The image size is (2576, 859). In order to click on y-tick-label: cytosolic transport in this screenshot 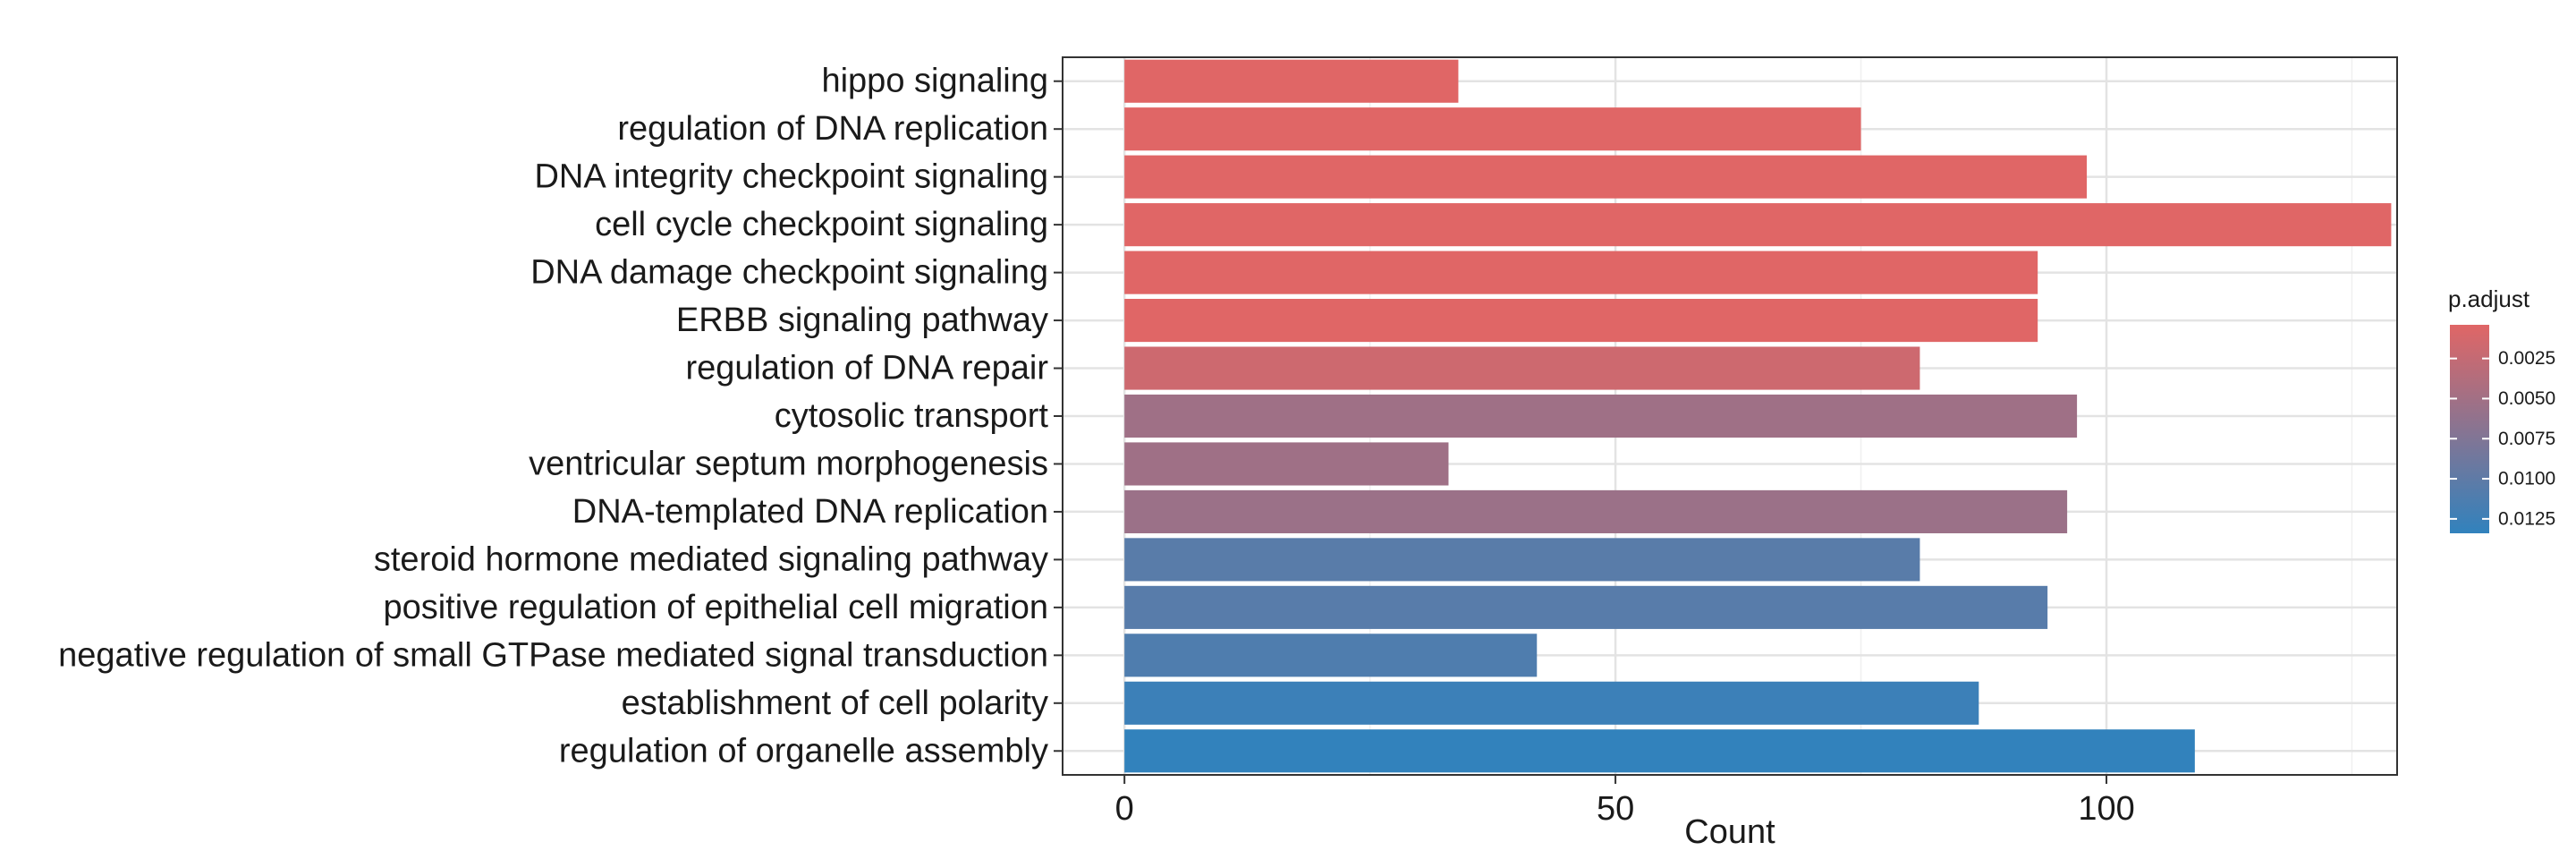, I will do `click(912, 416)`.